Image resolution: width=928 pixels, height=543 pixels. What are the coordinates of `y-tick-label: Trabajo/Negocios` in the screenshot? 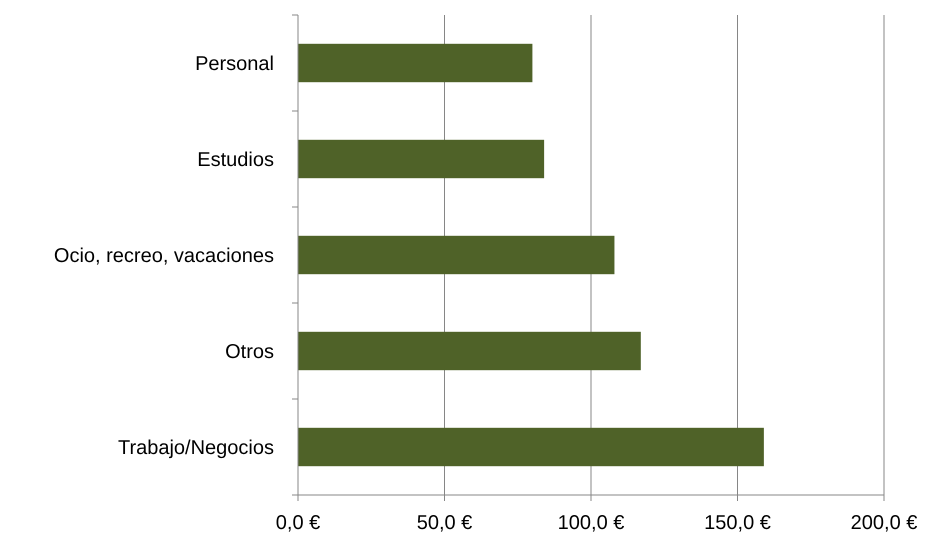 It's located at (196, 448).